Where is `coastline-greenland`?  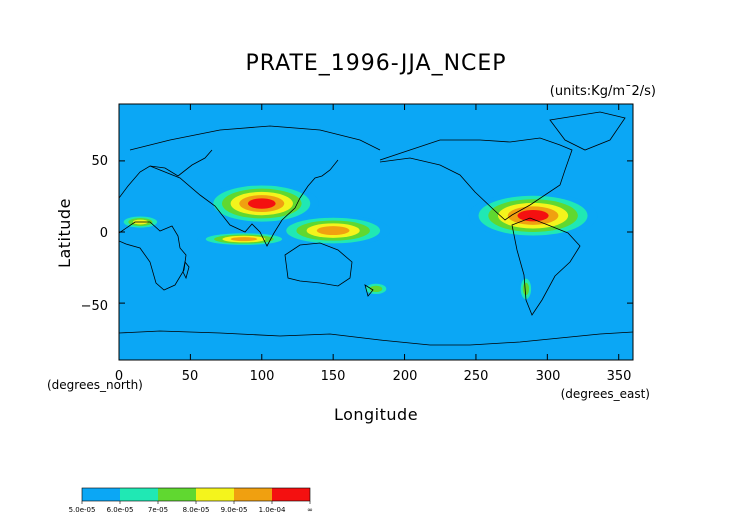
coastline-greenland is located at coordinates (587, 131).